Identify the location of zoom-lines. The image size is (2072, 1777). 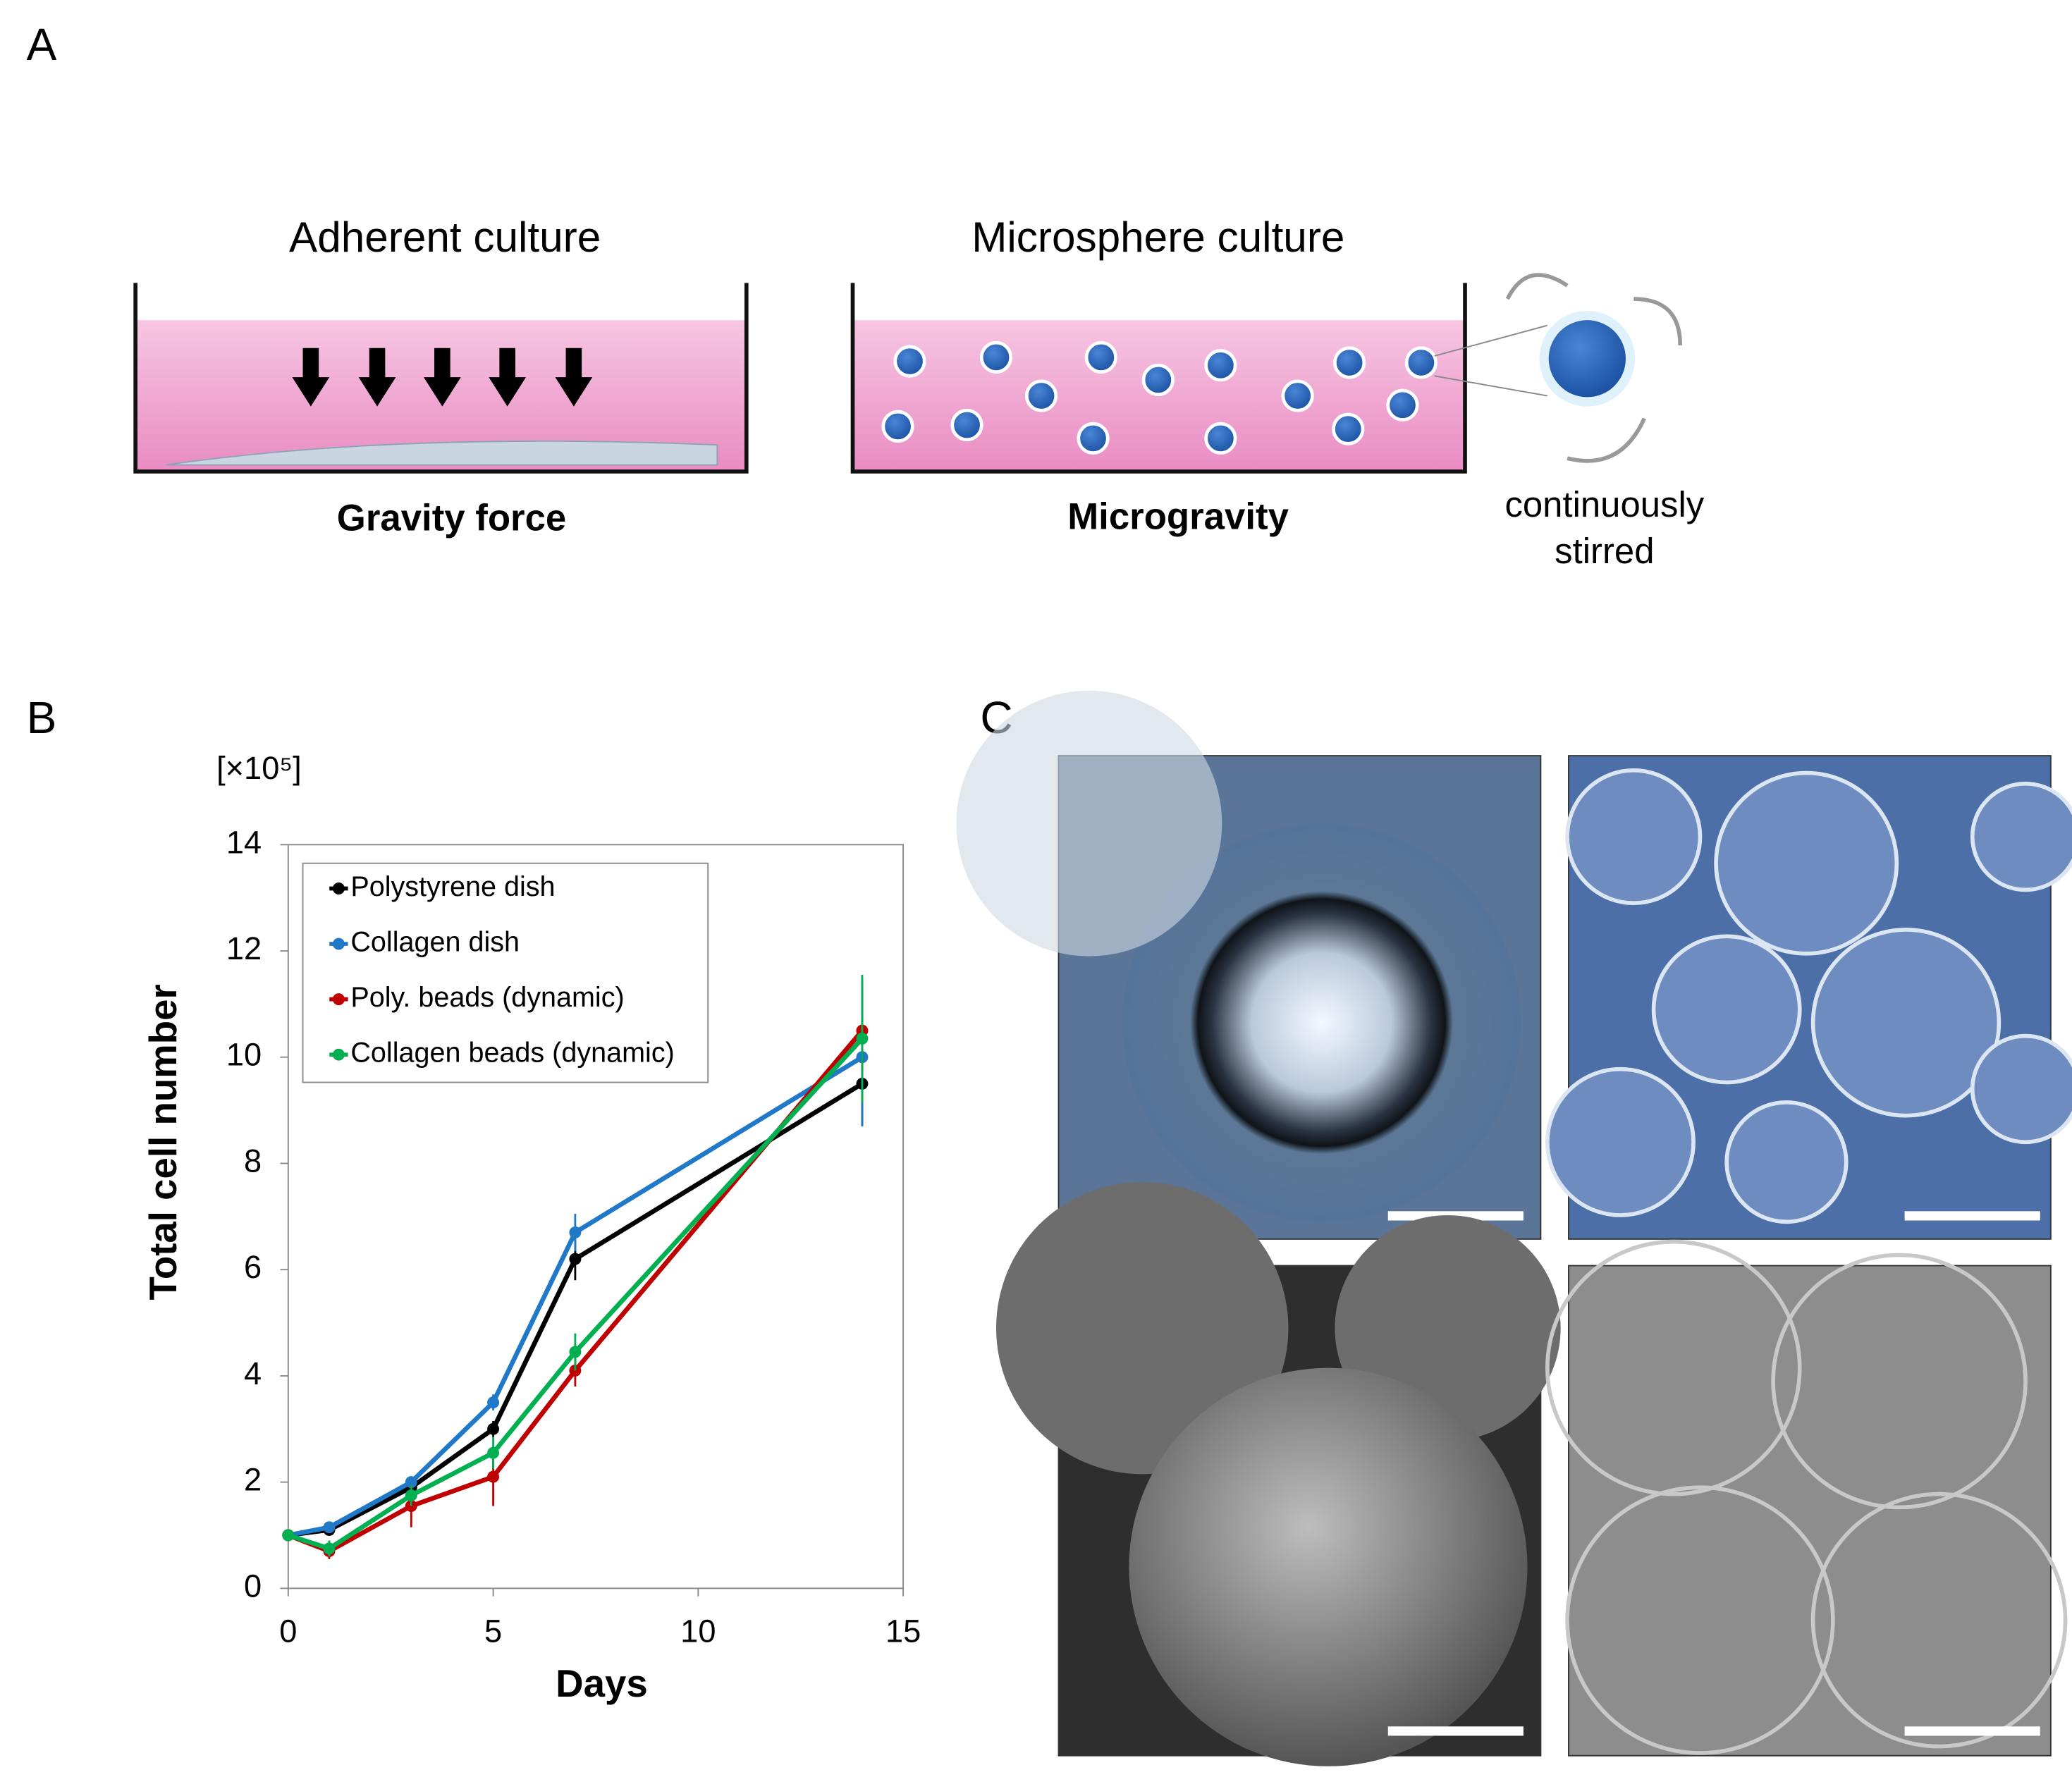
(1491, 361).